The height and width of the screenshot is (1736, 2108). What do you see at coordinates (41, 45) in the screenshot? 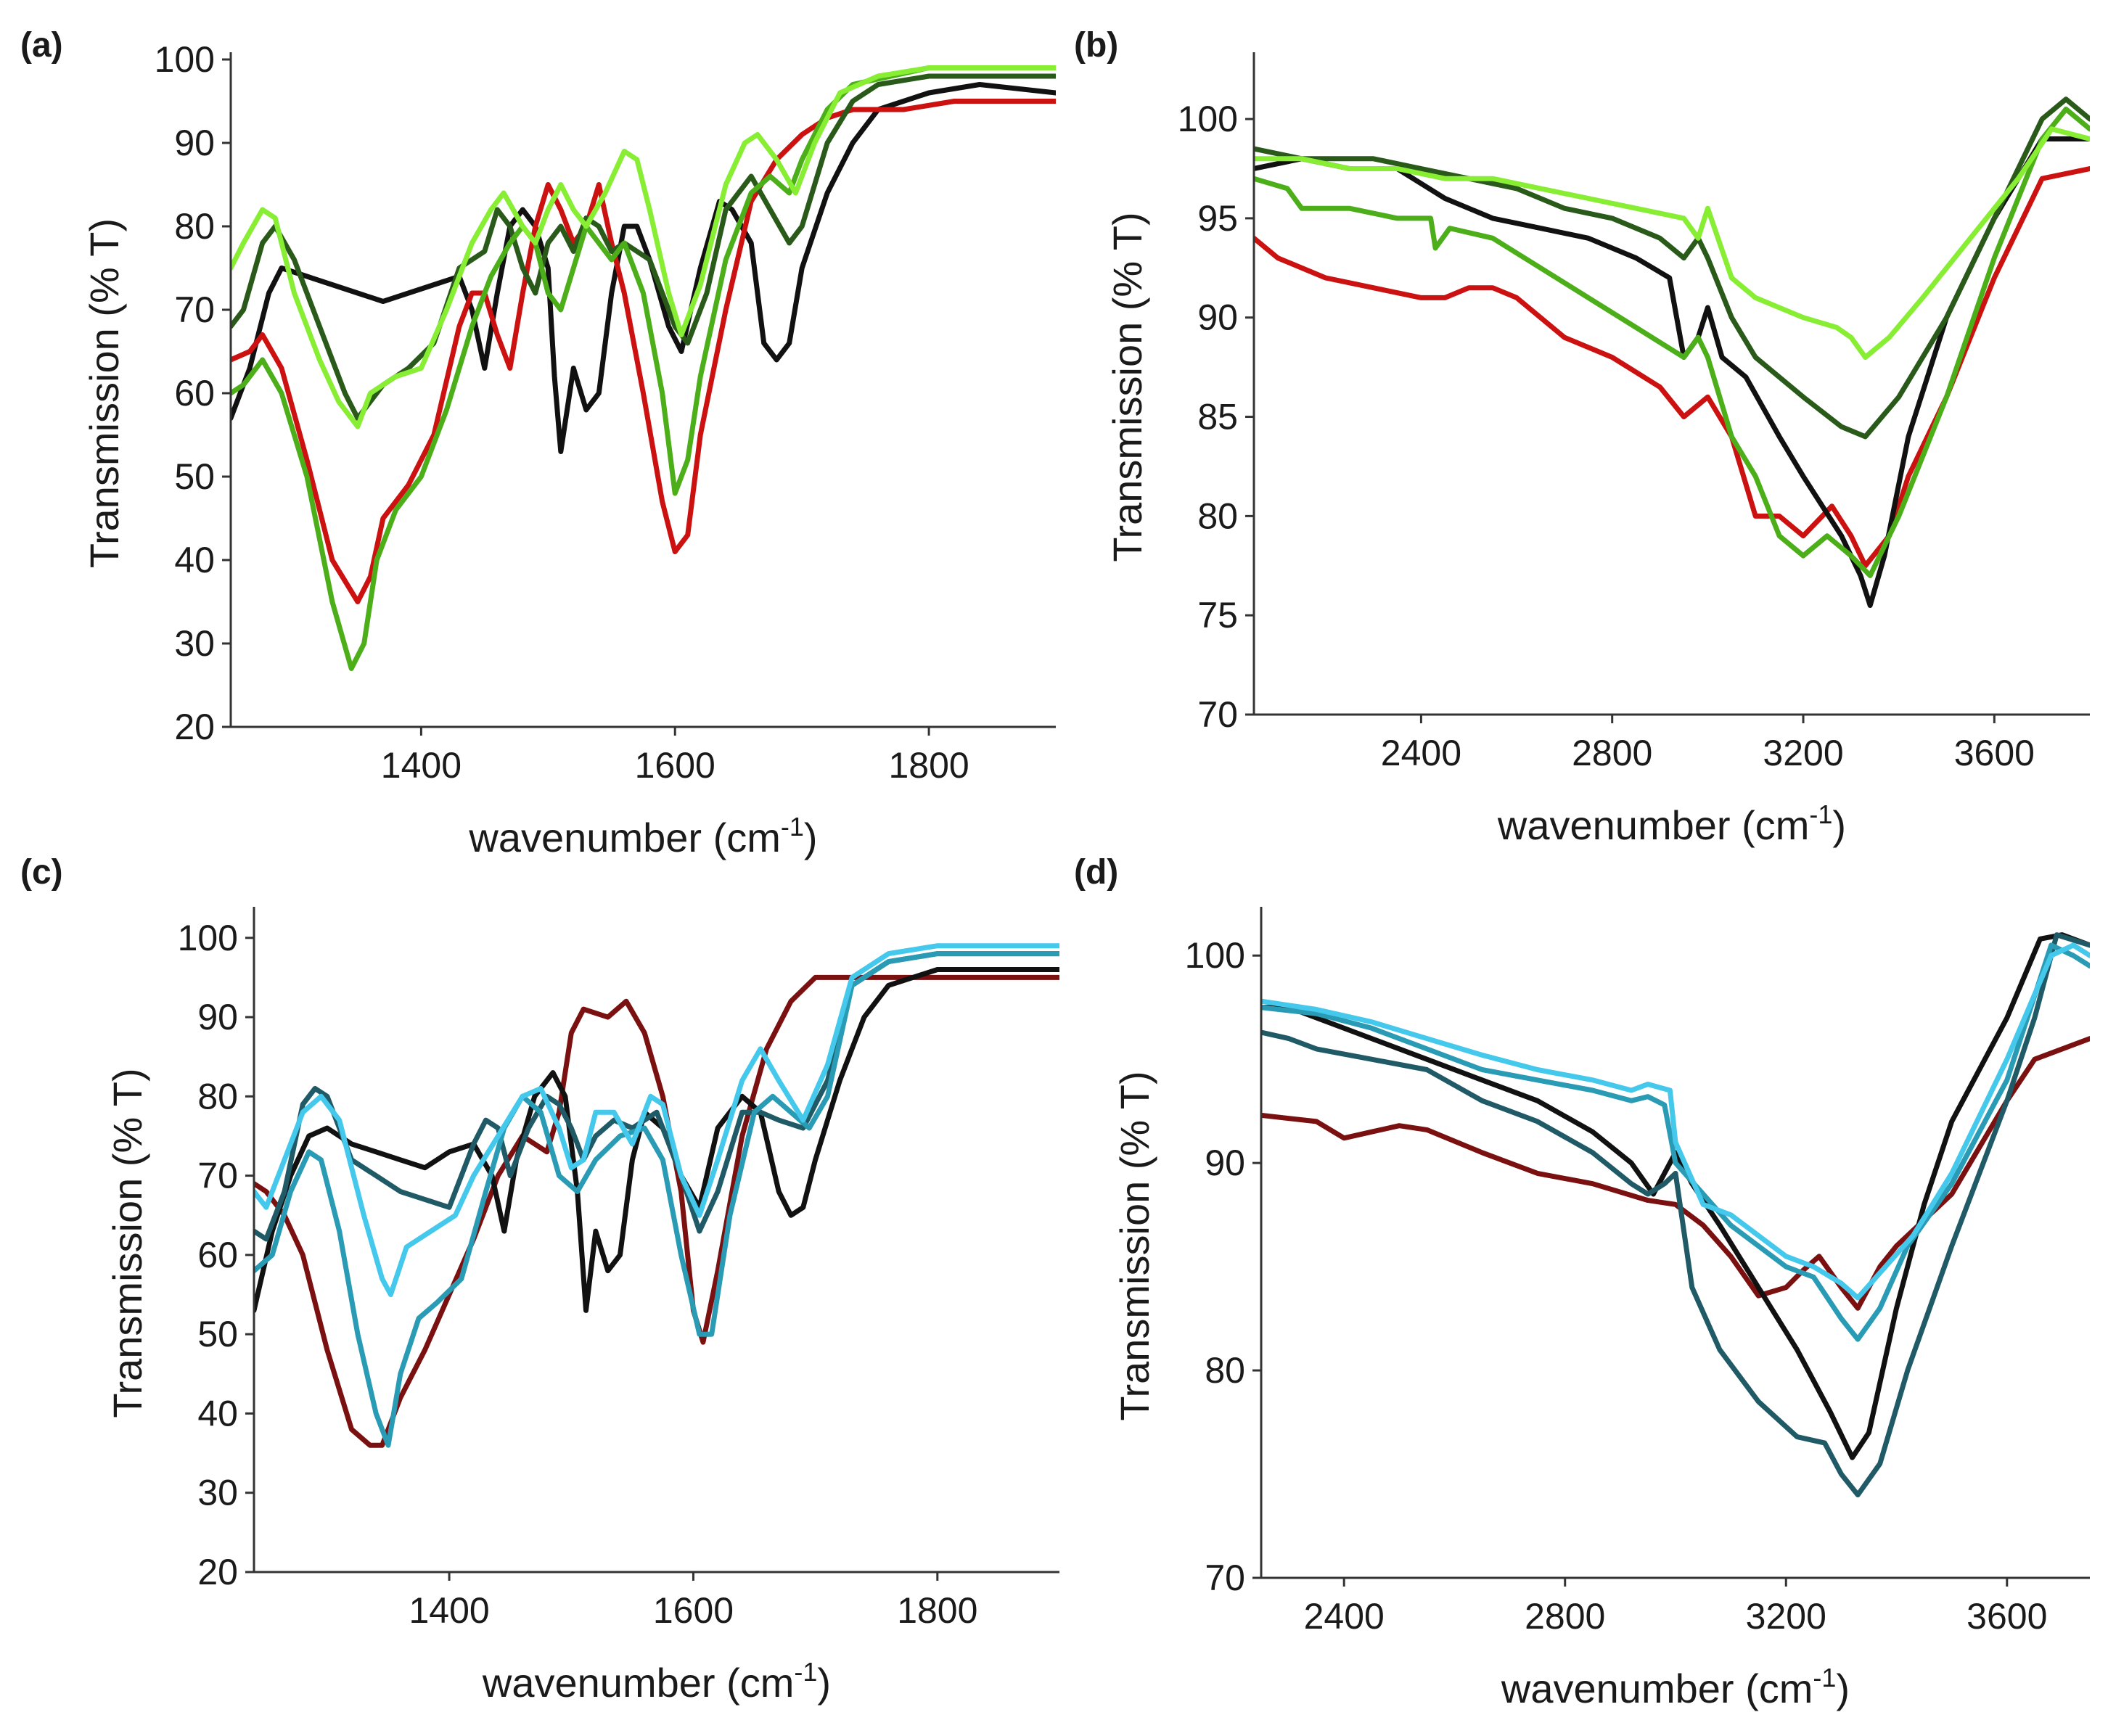
I see `panel-label: (a)` at bounding box center [41, 45].